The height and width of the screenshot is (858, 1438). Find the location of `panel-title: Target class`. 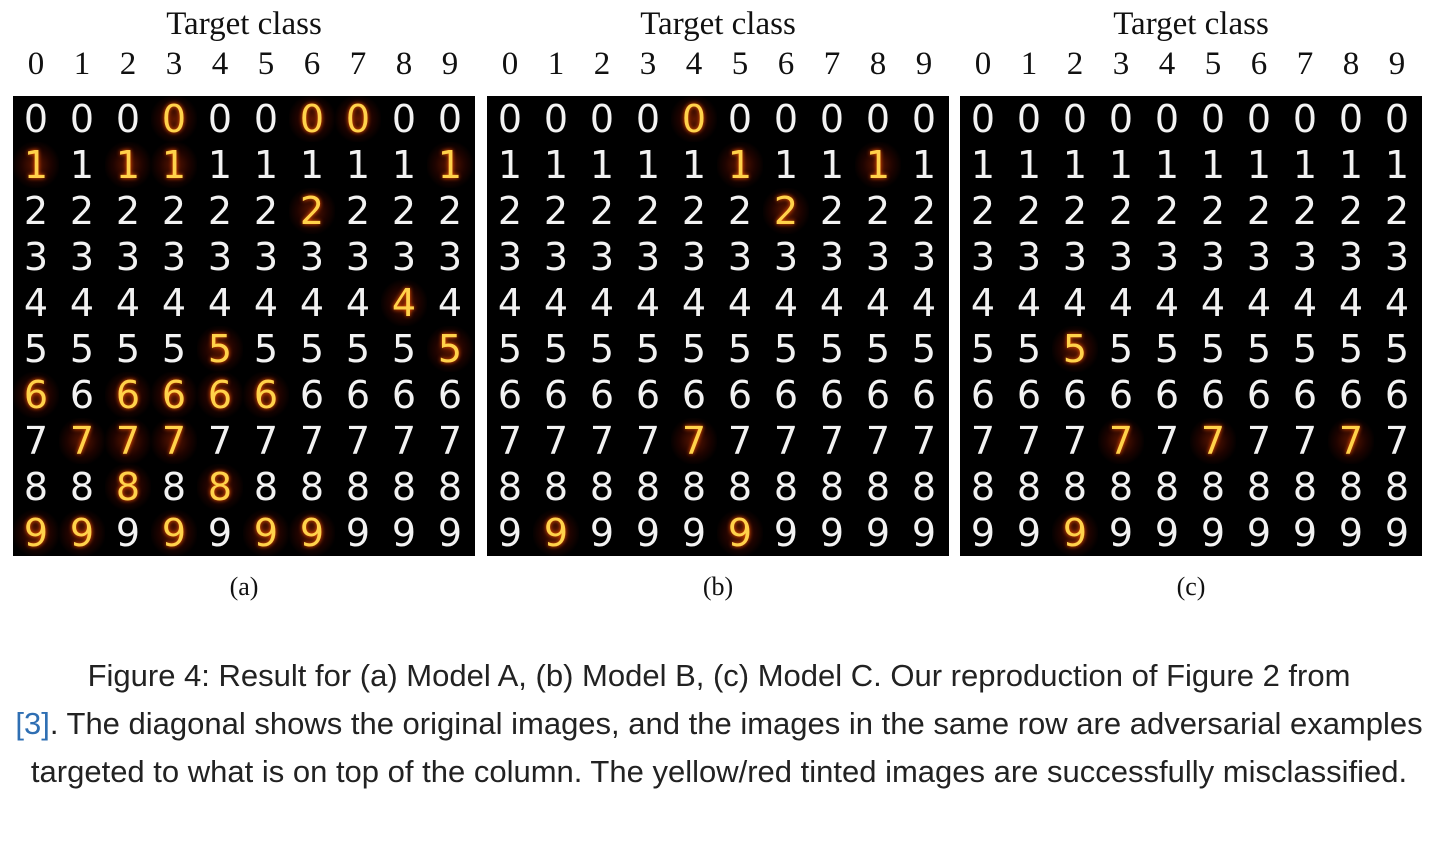

panel-title: Target class is located at coordinates (718, 24).